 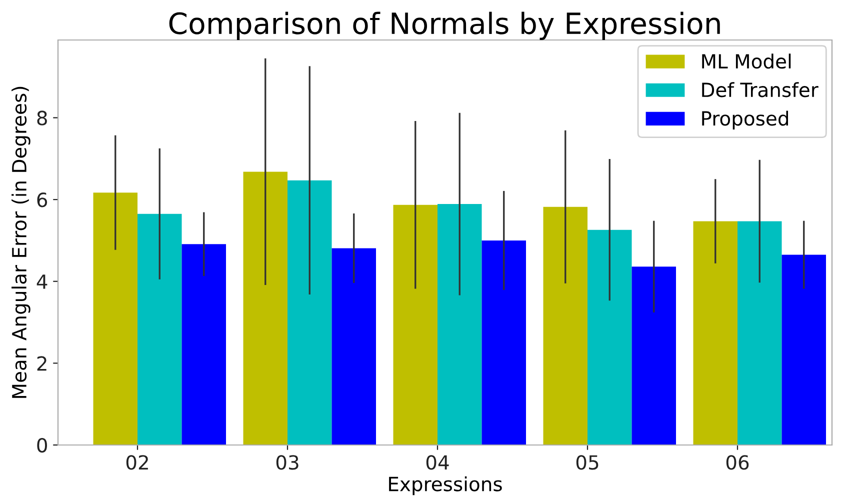 I want to click on x-tick-label: 03, so click(x=287, y=462).